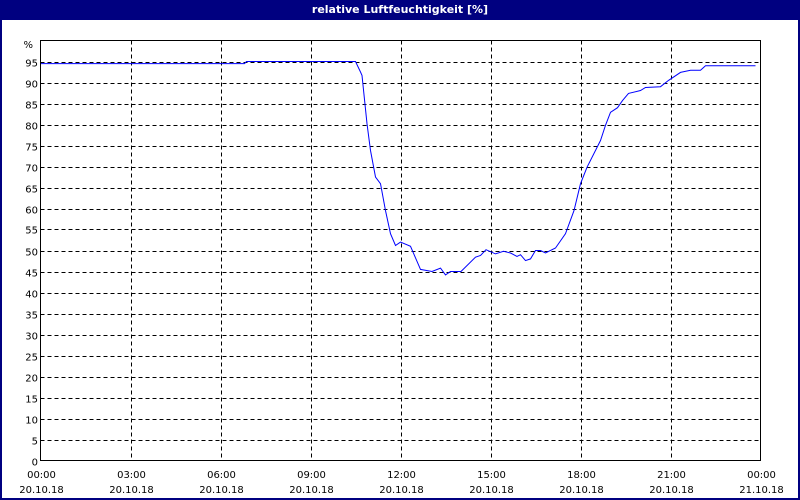 This screenshot has width=800, height=500. What do you see at coordinates (35, 463) in the screenshot?
I see `y-tick-label: 0` at bounding box center [35, 463].